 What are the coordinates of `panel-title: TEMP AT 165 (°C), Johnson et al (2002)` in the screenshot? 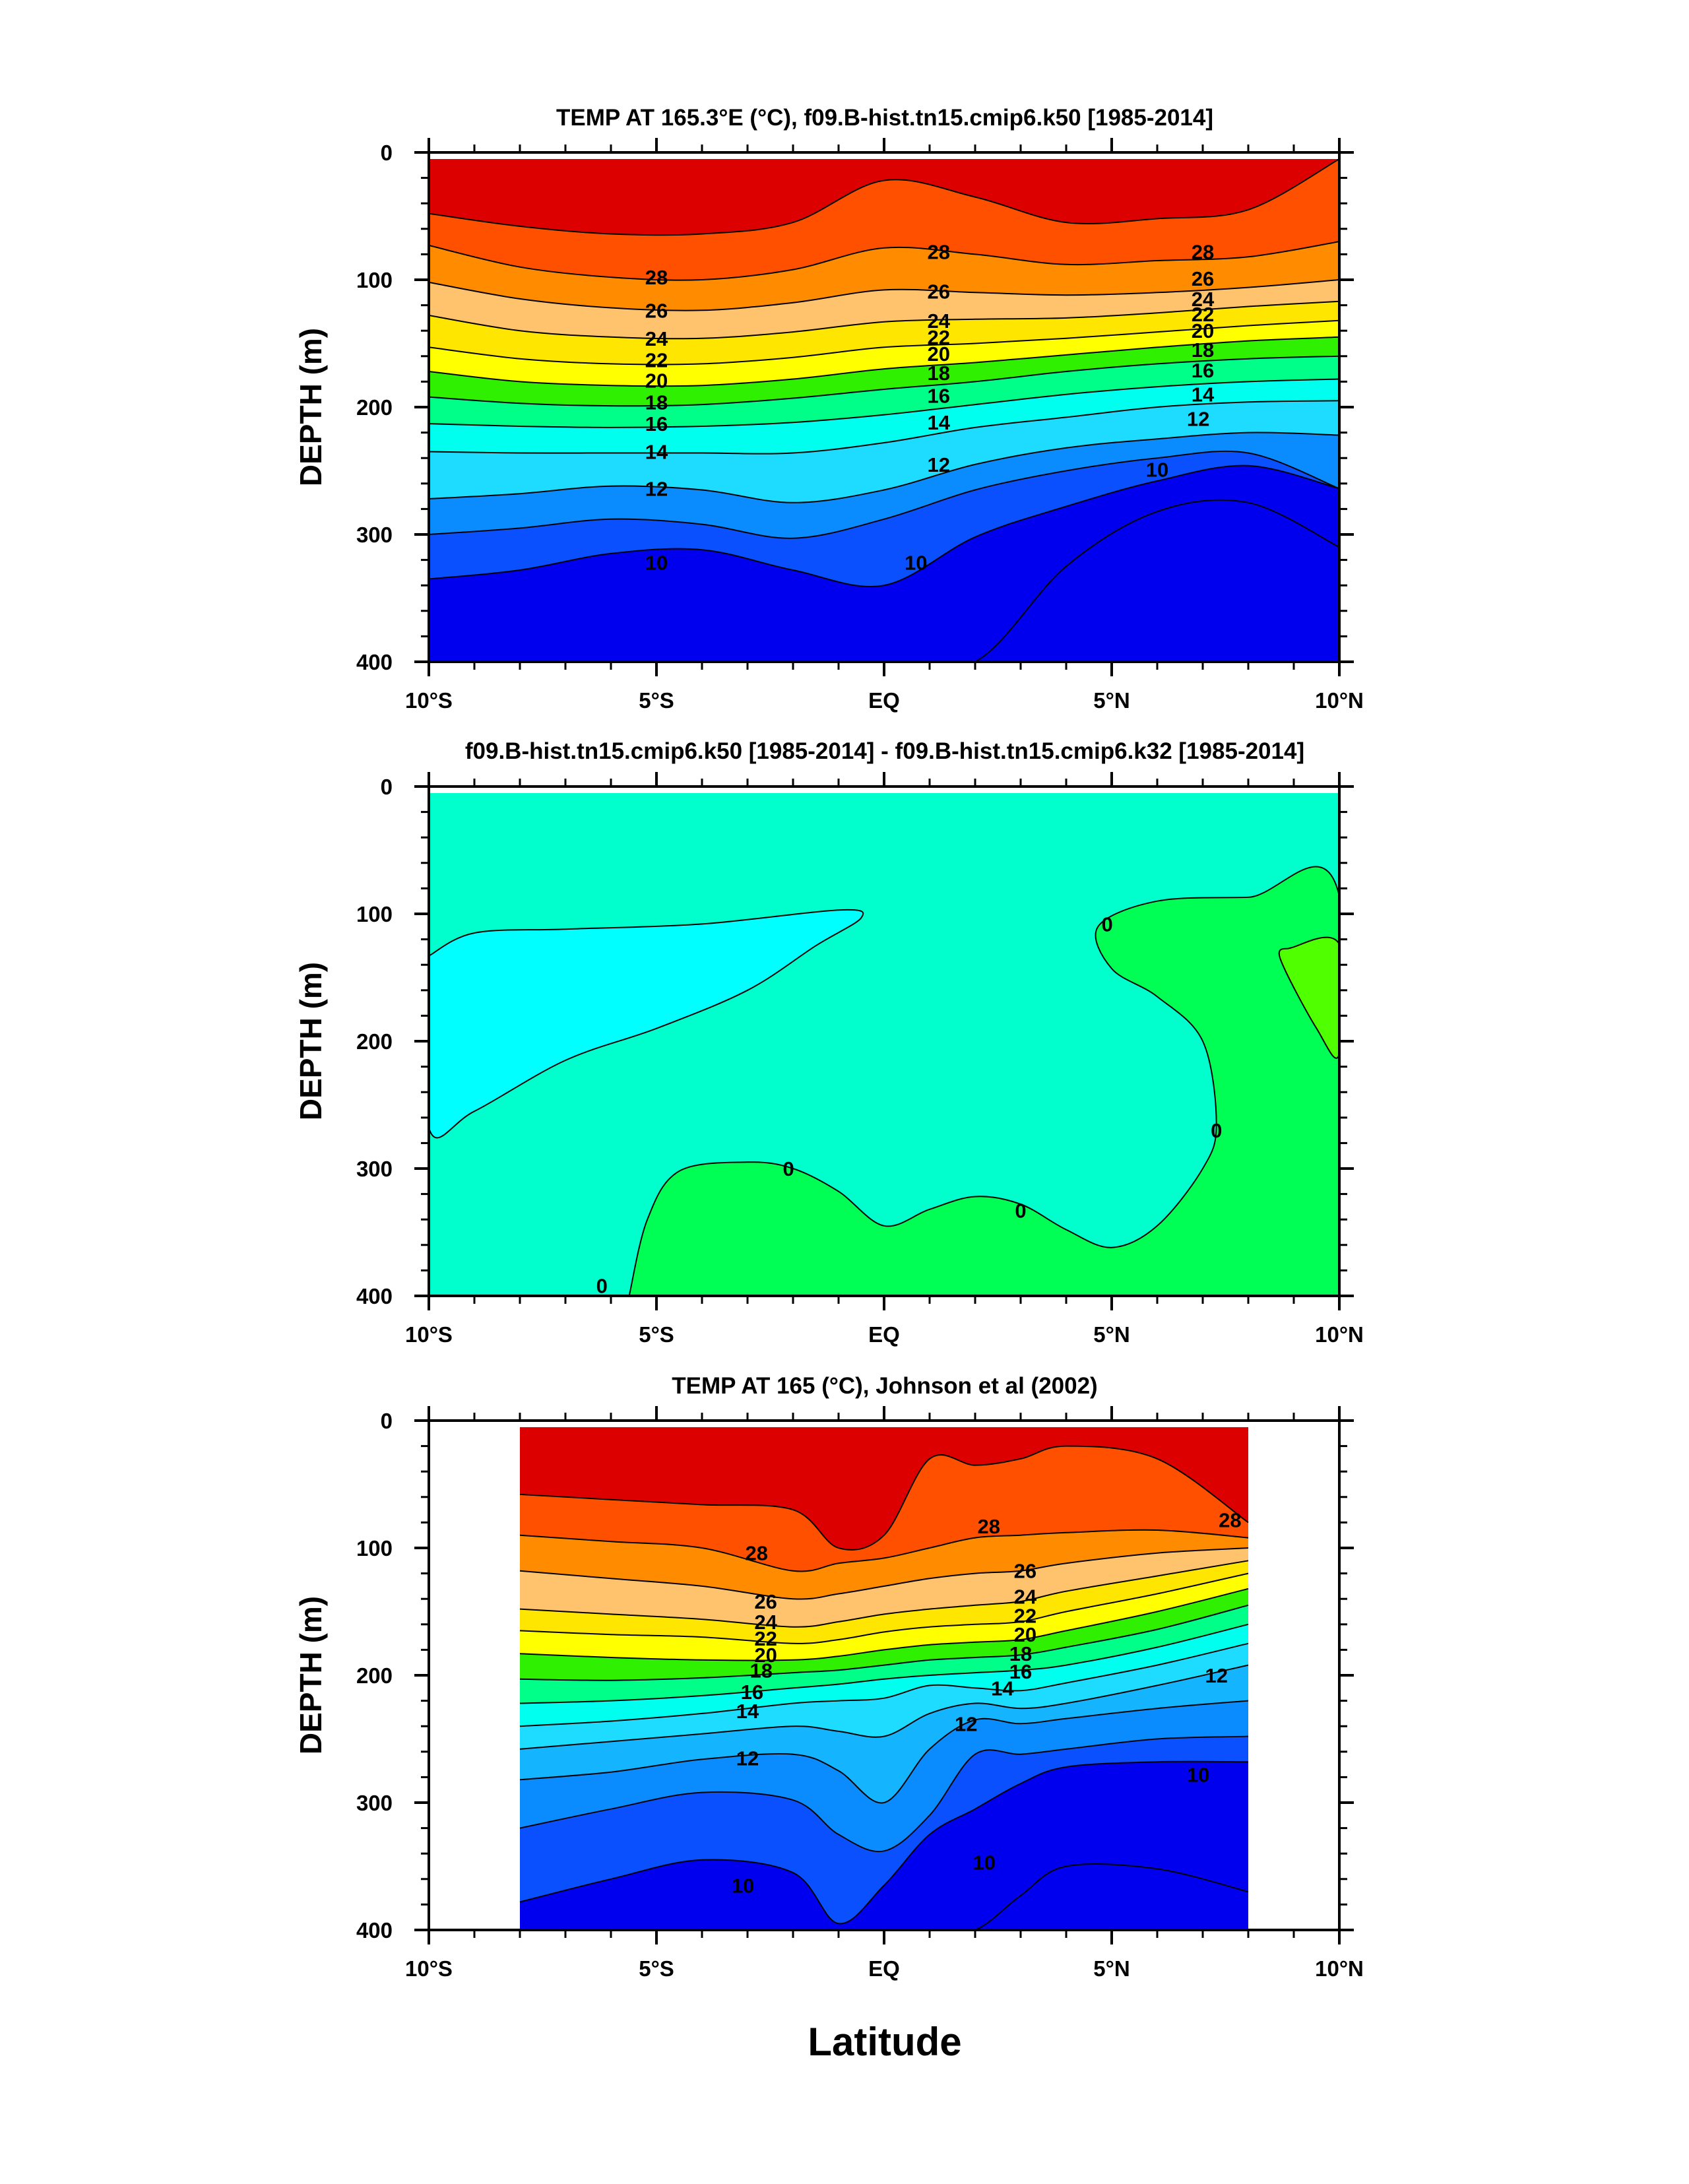 It's located at (884, 1386).